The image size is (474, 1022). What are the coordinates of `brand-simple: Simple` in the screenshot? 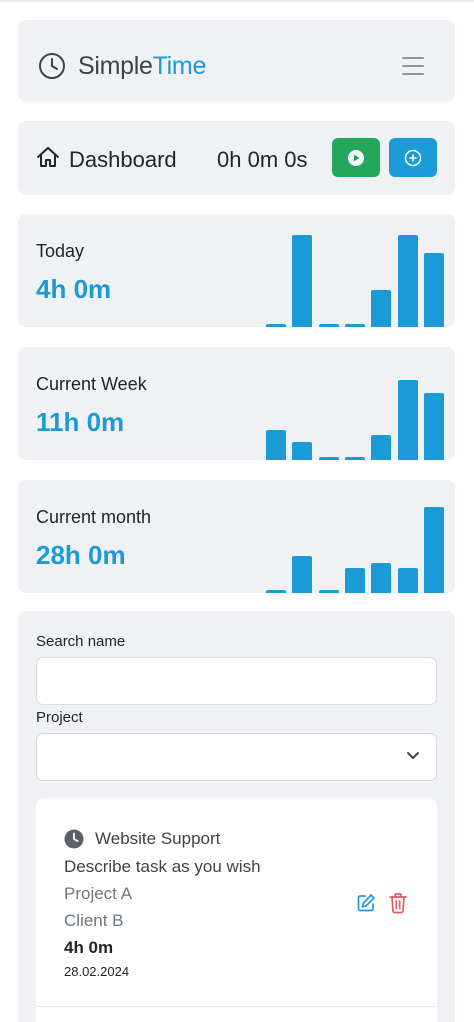 It's located at (115, 66).